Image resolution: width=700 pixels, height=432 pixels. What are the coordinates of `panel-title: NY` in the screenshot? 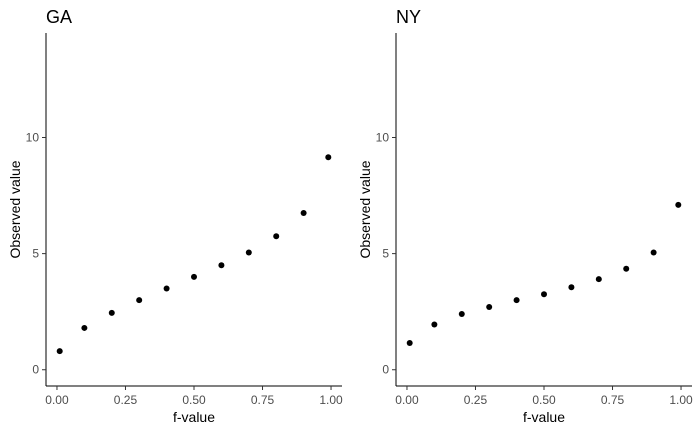 It's located at (408, 17).